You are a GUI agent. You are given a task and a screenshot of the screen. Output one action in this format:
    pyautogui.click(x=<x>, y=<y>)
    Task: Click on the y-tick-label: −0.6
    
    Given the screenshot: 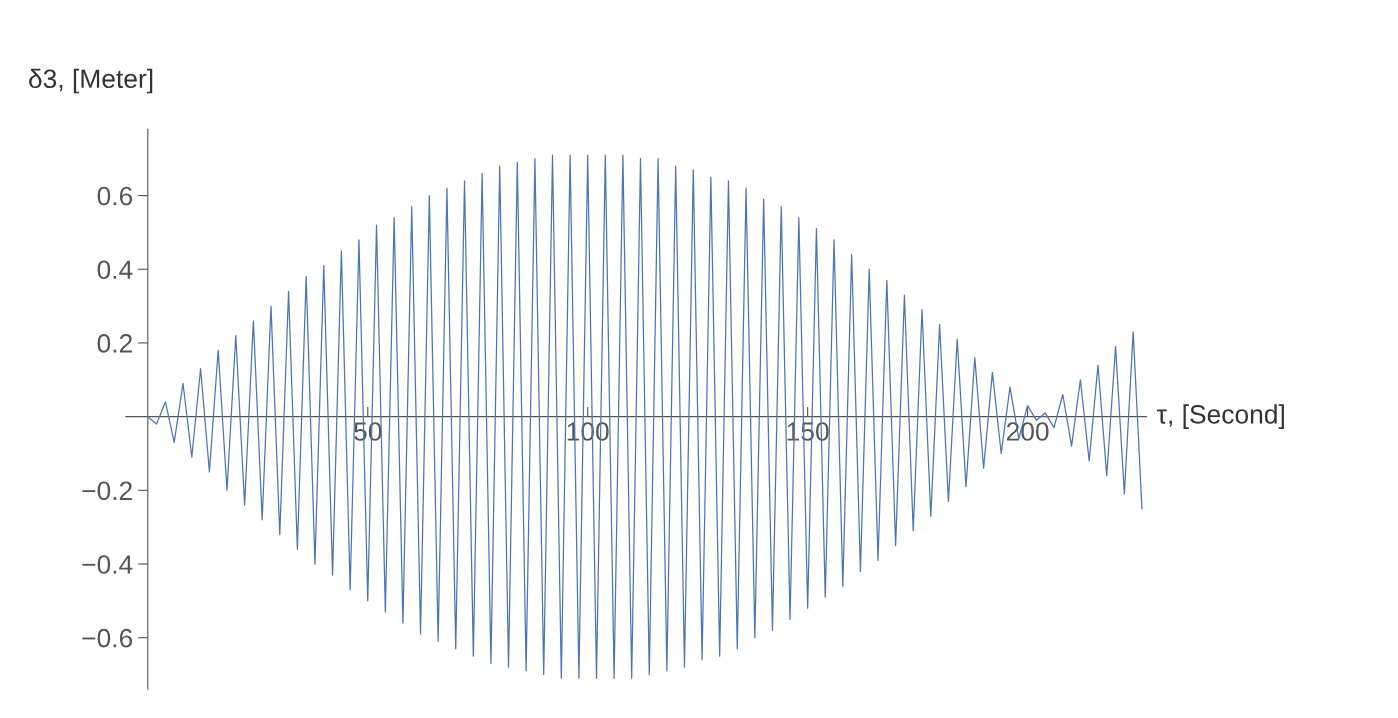 What is the action you would take?
    pyautogui.click(x=107, y=638)
    